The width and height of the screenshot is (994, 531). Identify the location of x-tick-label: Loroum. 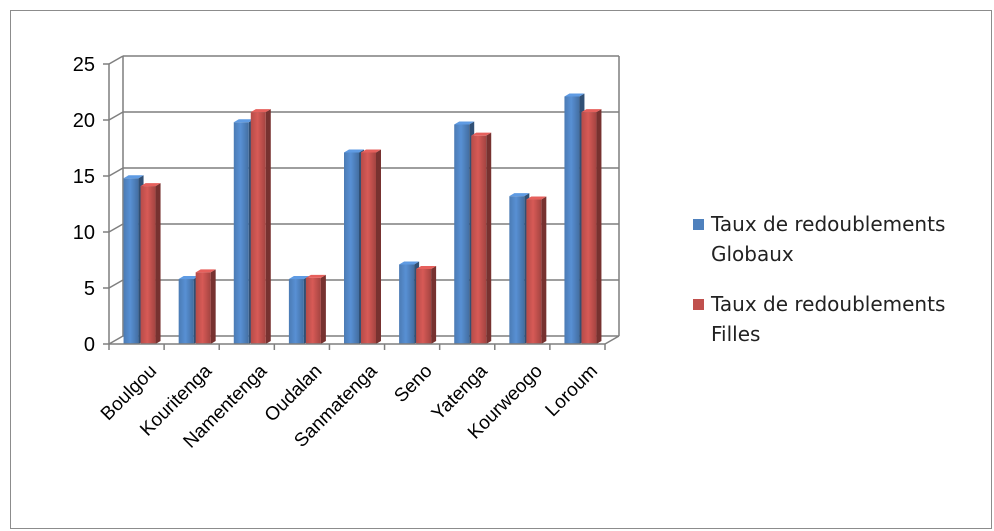
(572, 391).